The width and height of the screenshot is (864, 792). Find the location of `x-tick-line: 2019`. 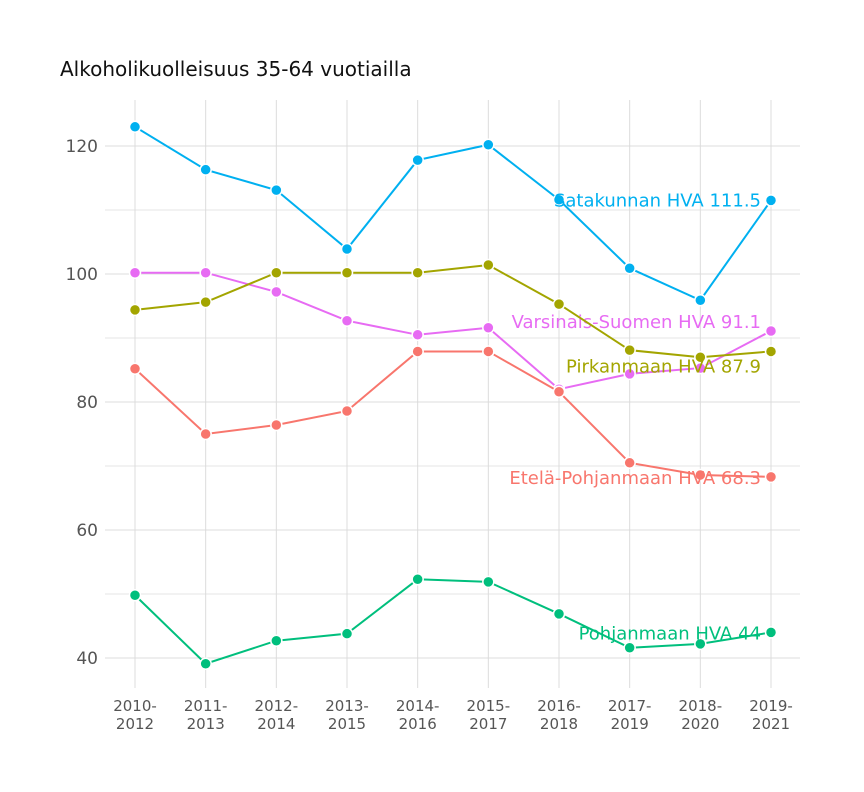

x-tick-line: 2019 is located at coordinates (630, 724).